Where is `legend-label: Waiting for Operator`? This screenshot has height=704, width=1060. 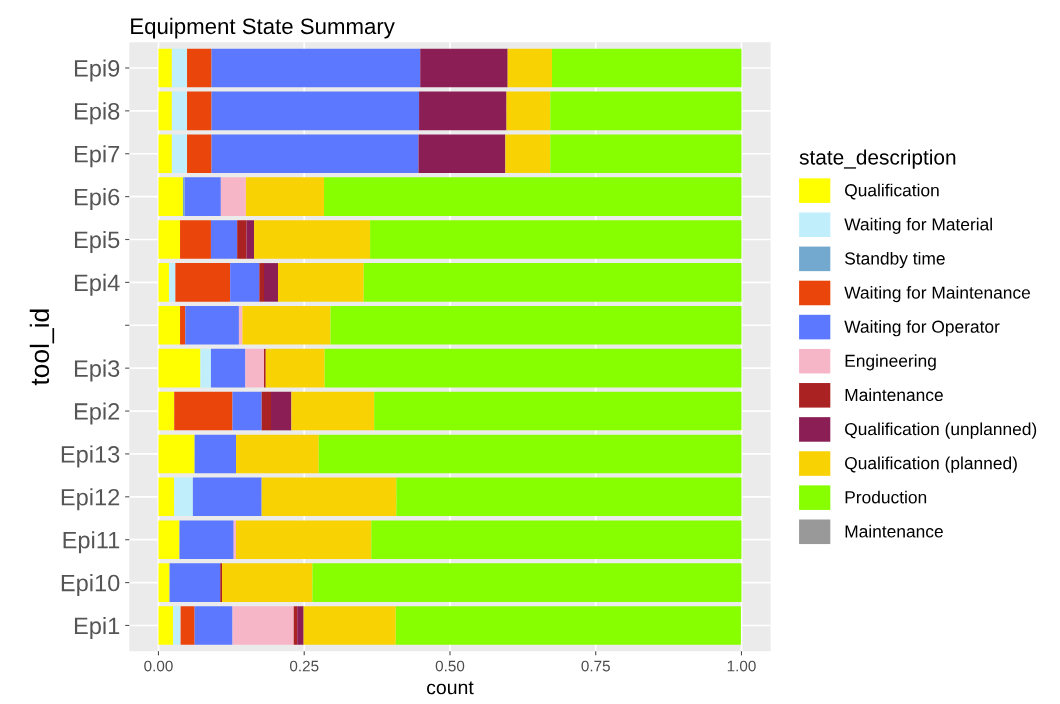 legend-label: Waiting for Operator is located at coordinates (922, 328).